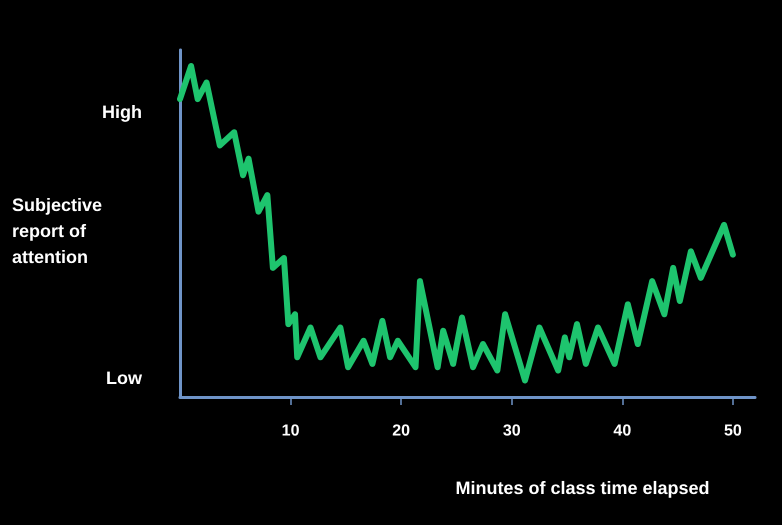 This screenshot has height=525, width=782. What do you see at coordinates (122, 112) in the screenshot?
I see `text: High` at bounding box center [122, 112].